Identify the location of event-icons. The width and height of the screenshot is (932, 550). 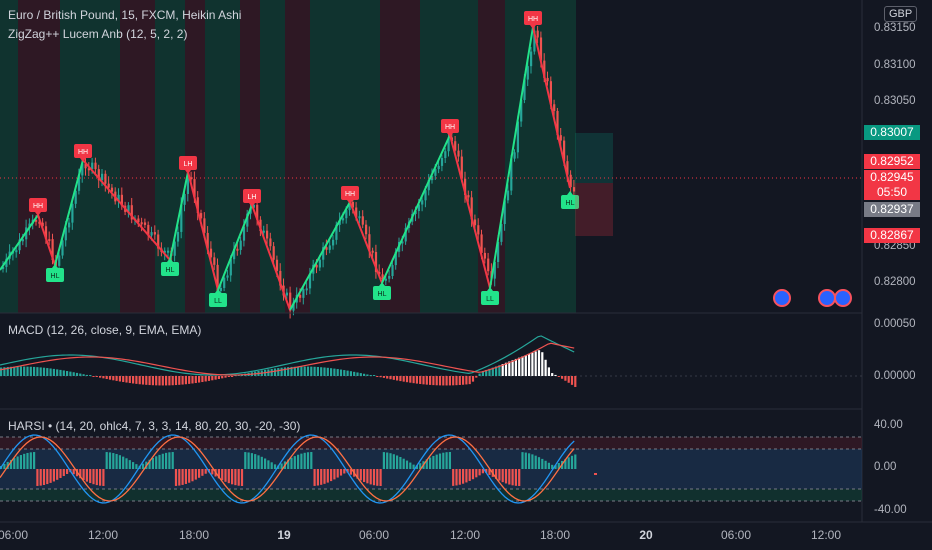
(812, 298).